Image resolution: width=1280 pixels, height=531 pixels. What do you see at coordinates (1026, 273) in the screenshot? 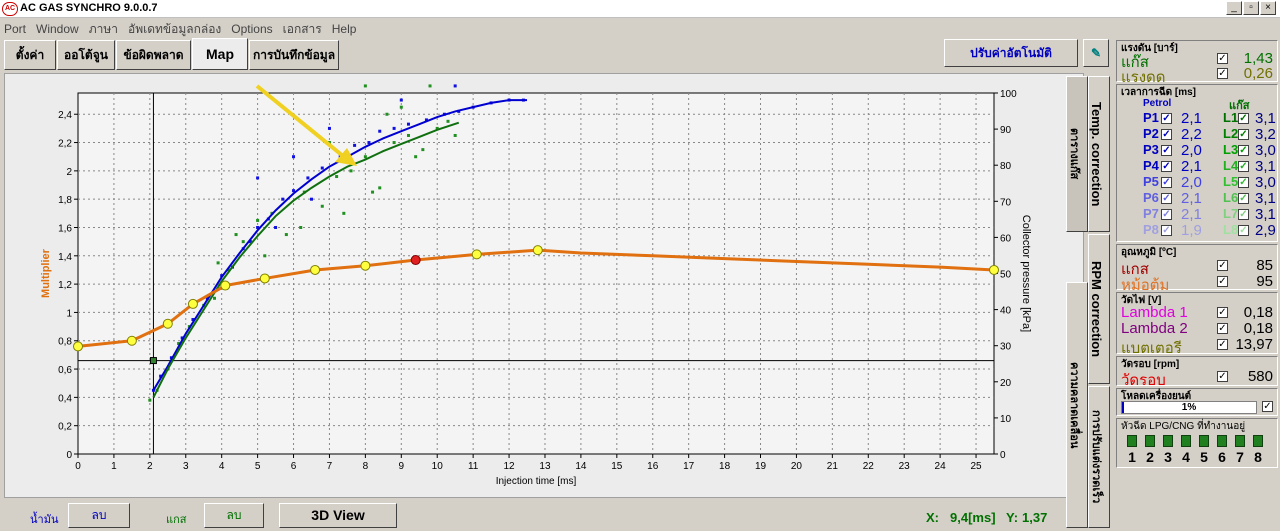
I see `y2-axis-label: Collector pressure [kPa]` at bounding box center [1026, 273].